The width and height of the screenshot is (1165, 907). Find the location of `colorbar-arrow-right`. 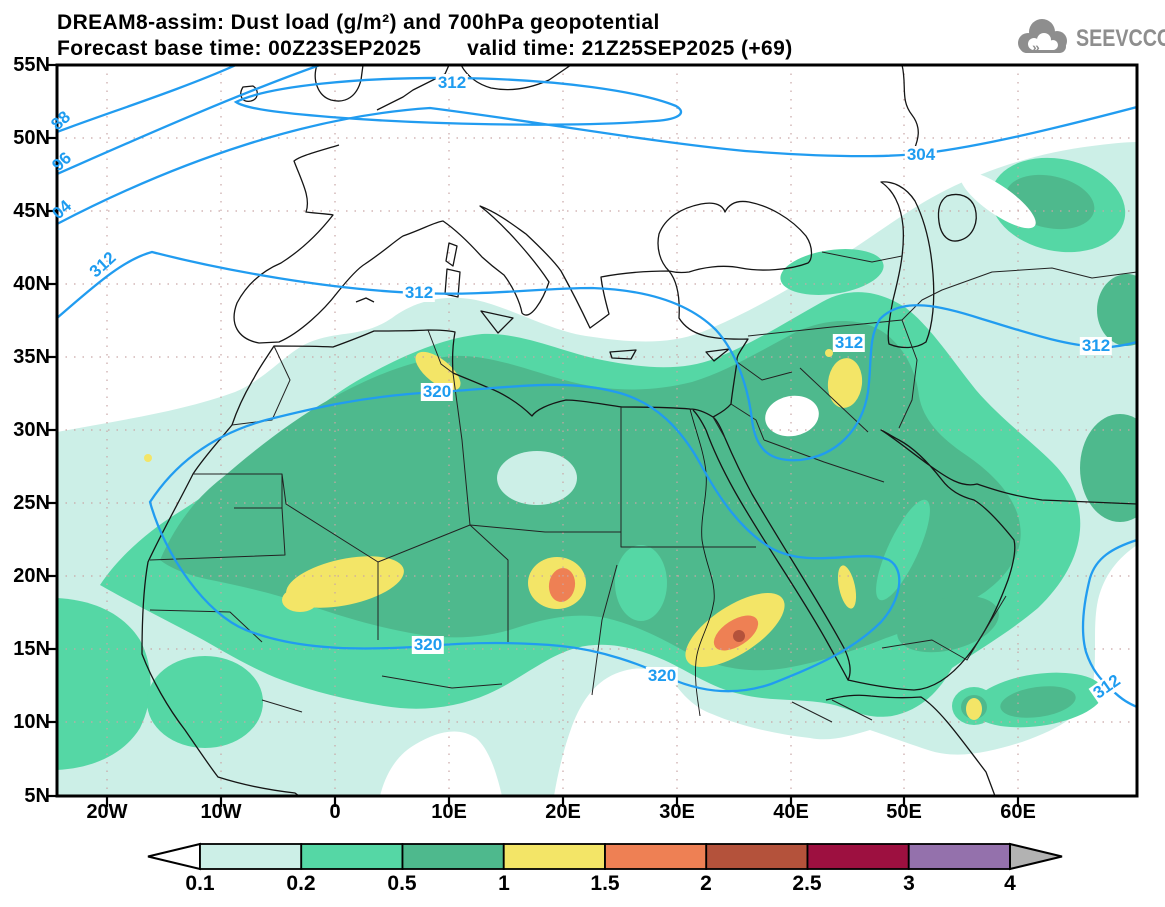

colorbar-arrow-right is located at coordinates (1036, 856).